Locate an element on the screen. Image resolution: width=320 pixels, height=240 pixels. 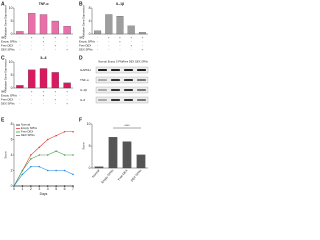
legend-label: DEX SPNs is located at coordinates (28, 135).